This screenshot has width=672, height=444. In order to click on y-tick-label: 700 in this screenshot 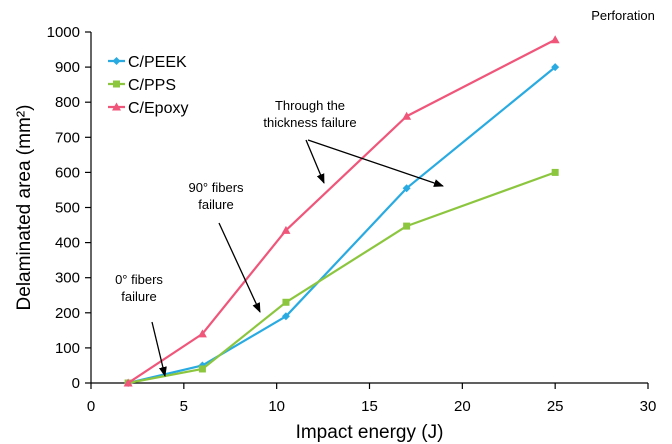, I will do `click(67, 137)`.